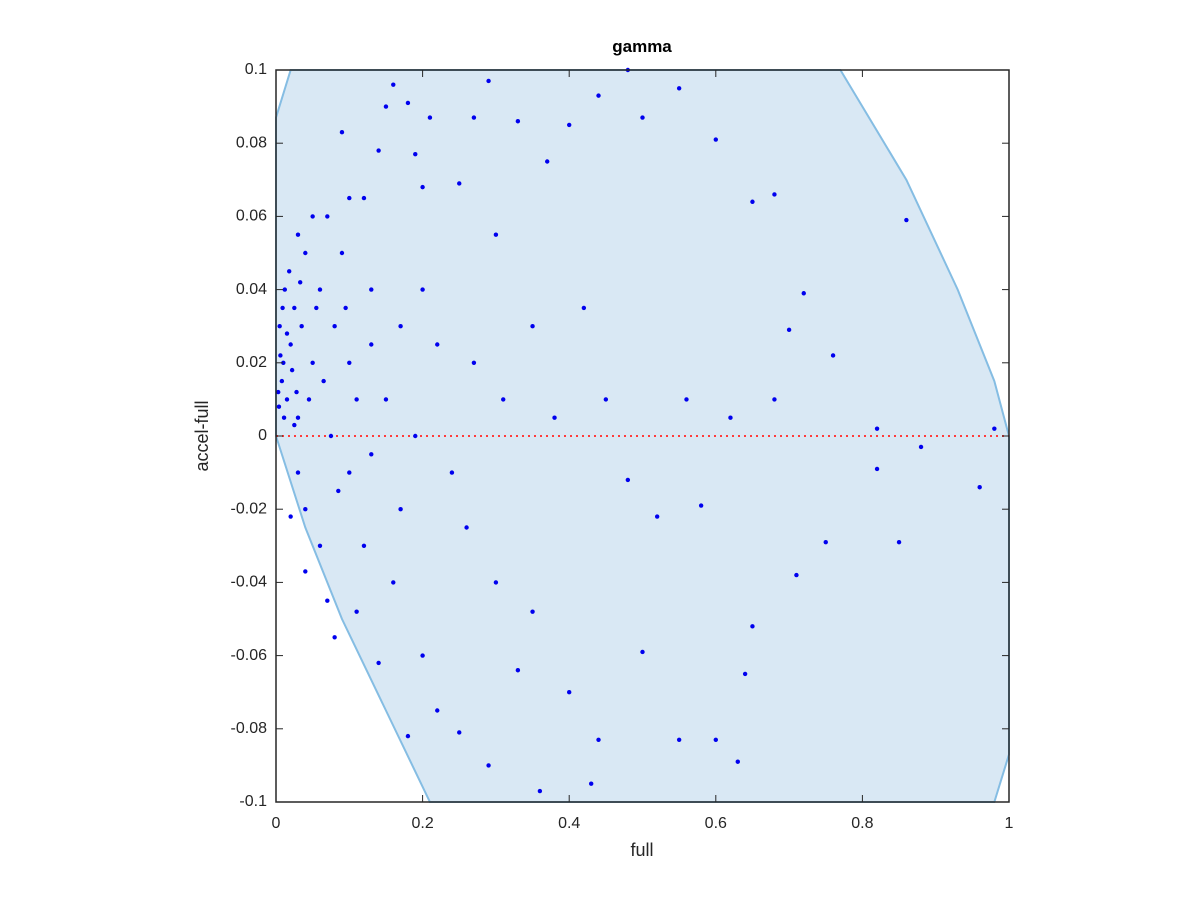 The width and height of the screenshot is (1200, 905). What do you see at coordinates (276, 823) in the screenshot?
I see `x-tick-label: 0` at bounding box center [276, 823].